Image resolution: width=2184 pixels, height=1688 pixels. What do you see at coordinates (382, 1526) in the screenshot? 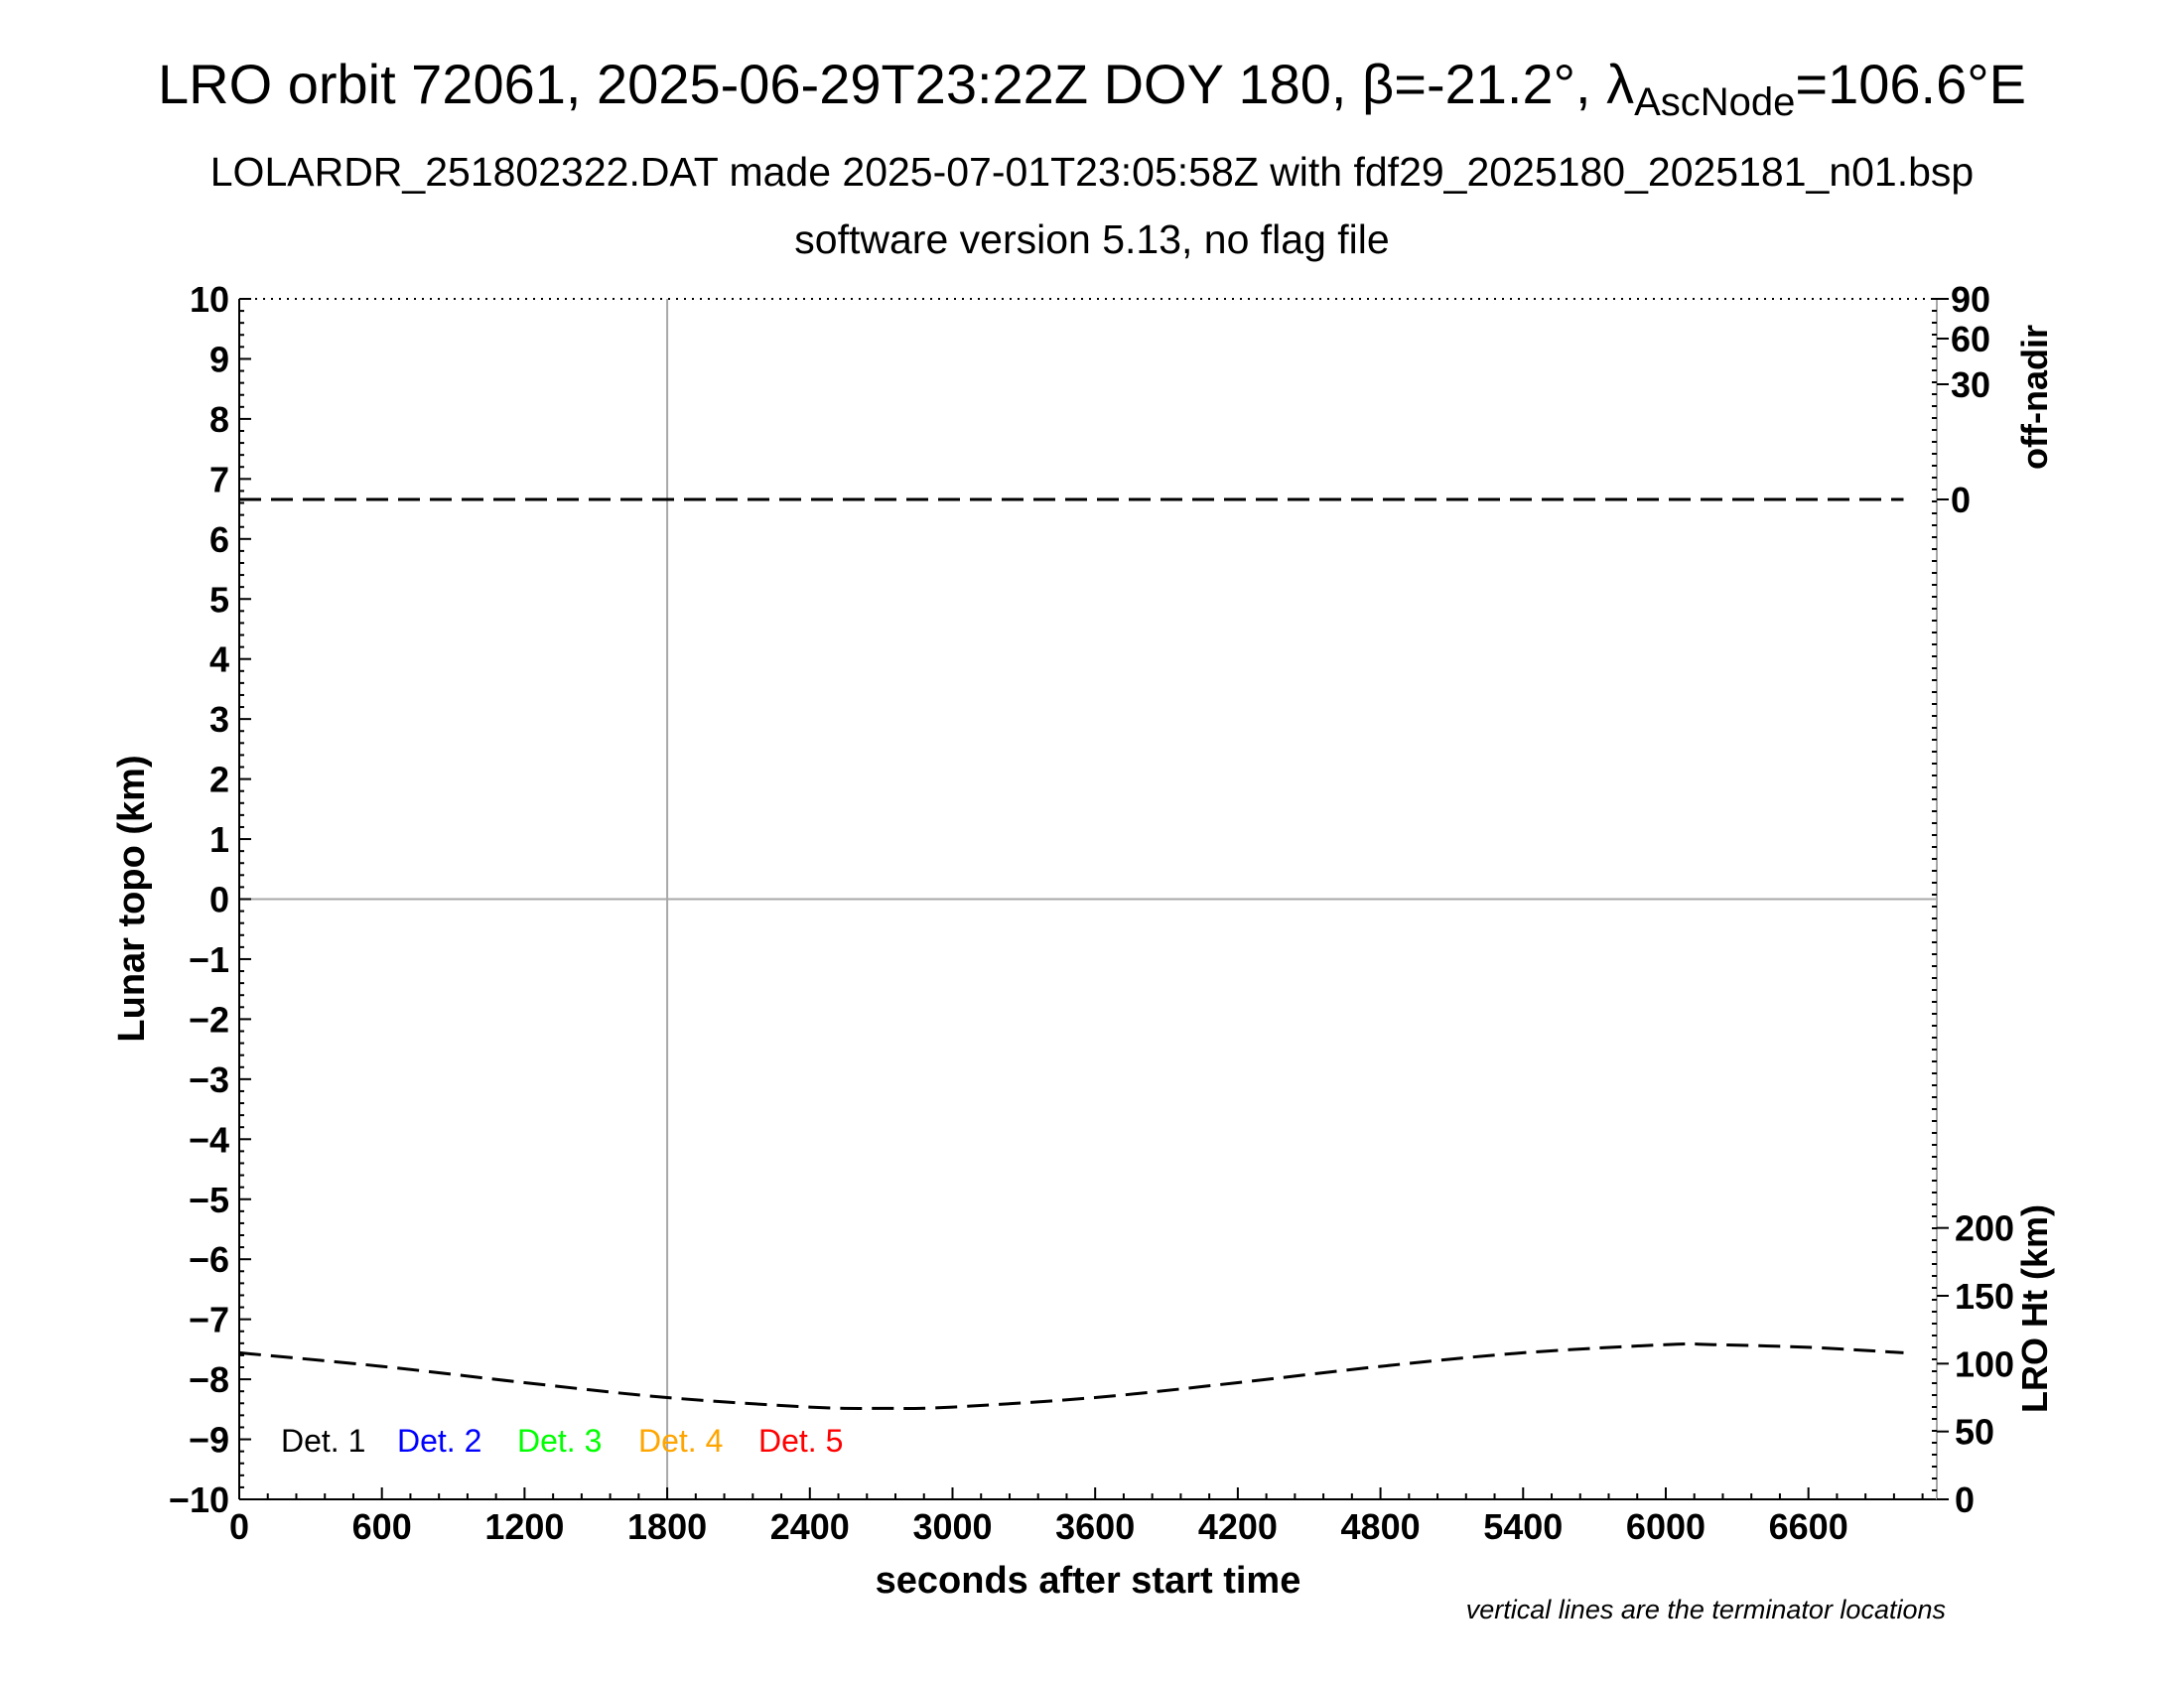
I see `x-tick-label: 600` at bounding box center [382, 1526].